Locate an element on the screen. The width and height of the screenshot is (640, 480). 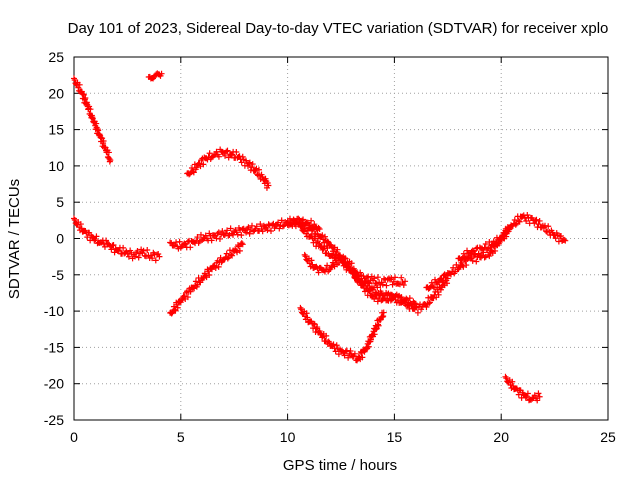
y-tick-label: 20 is located at coordinates (56, 93).